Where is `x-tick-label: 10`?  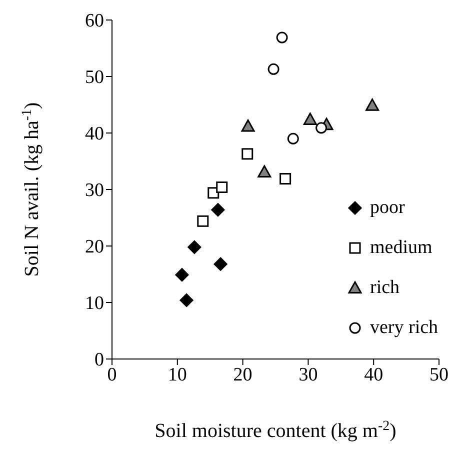
x-tick-label: 10 is located at coordinates (177, 375).